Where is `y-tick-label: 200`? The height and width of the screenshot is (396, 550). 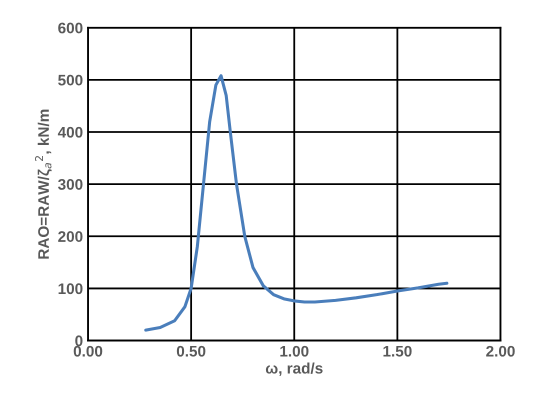
y-tick-label: 200 is located at coordinates (70, 236).